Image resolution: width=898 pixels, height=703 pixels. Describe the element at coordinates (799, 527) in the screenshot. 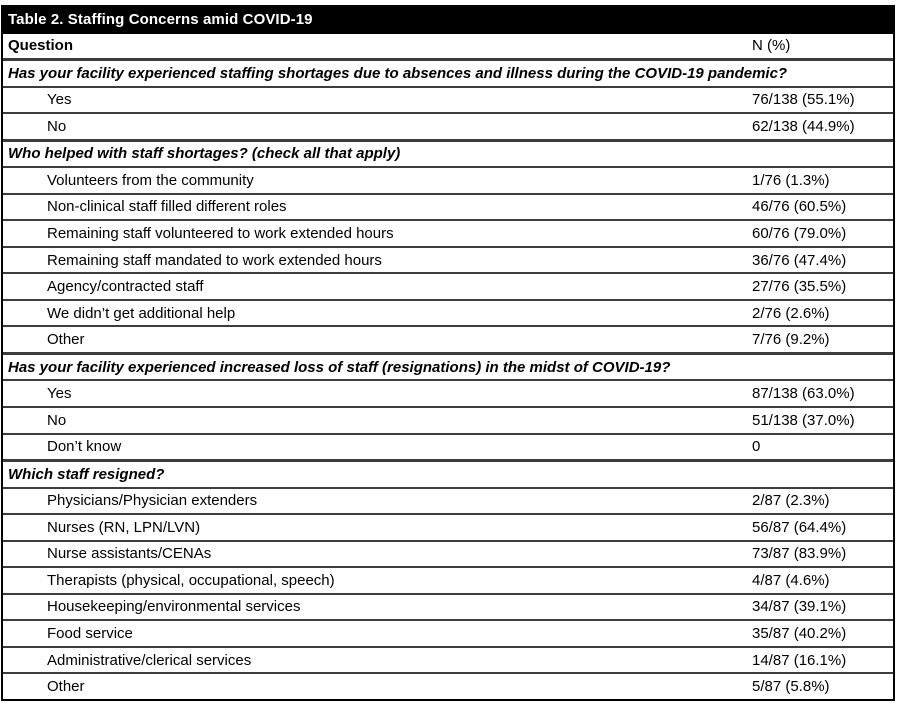

I see `row-value: 56/87 (64.4%)` at that location.